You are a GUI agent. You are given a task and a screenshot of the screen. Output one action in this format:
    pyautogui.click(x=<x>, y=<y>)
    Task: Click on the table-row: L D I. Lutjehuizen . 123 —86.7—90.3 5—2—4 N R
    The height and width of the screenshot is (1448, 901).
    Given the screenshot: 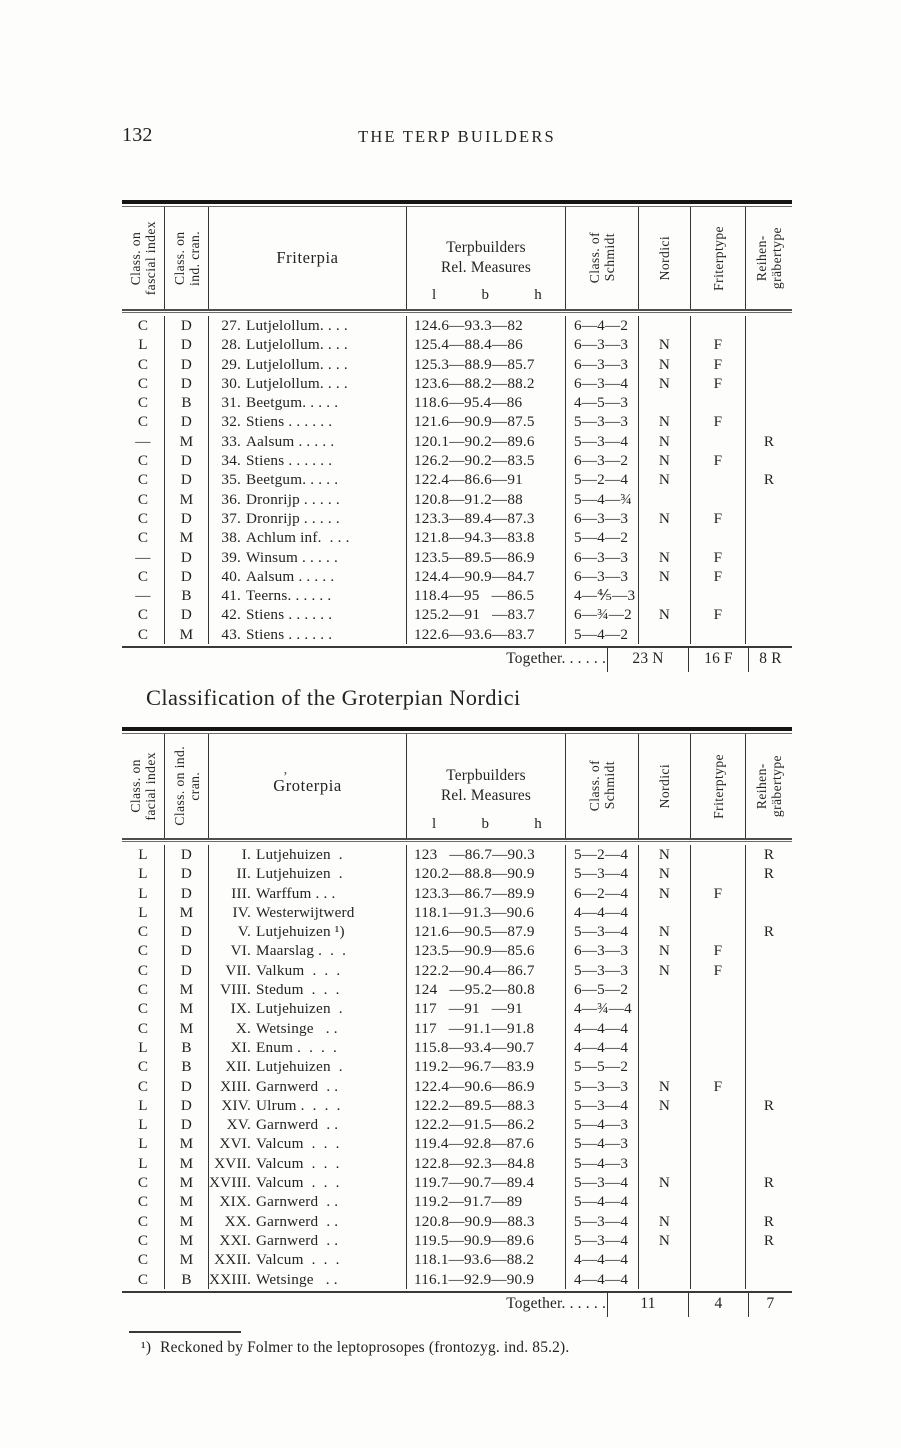 What is the action you would take?
    pyautogui.click(x=457, y=855)
    